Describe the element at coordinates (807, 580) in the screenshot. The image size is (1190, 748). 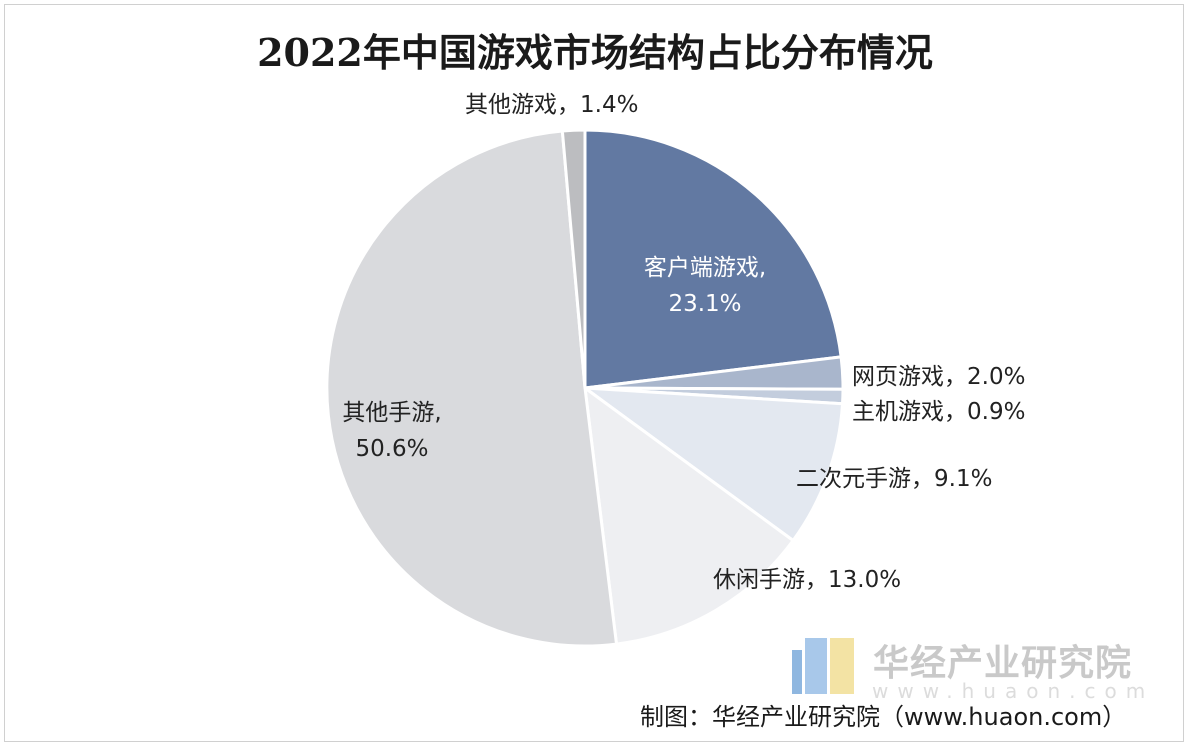
I see `slice-label-5: 休闲手游，13.0%` at that location.